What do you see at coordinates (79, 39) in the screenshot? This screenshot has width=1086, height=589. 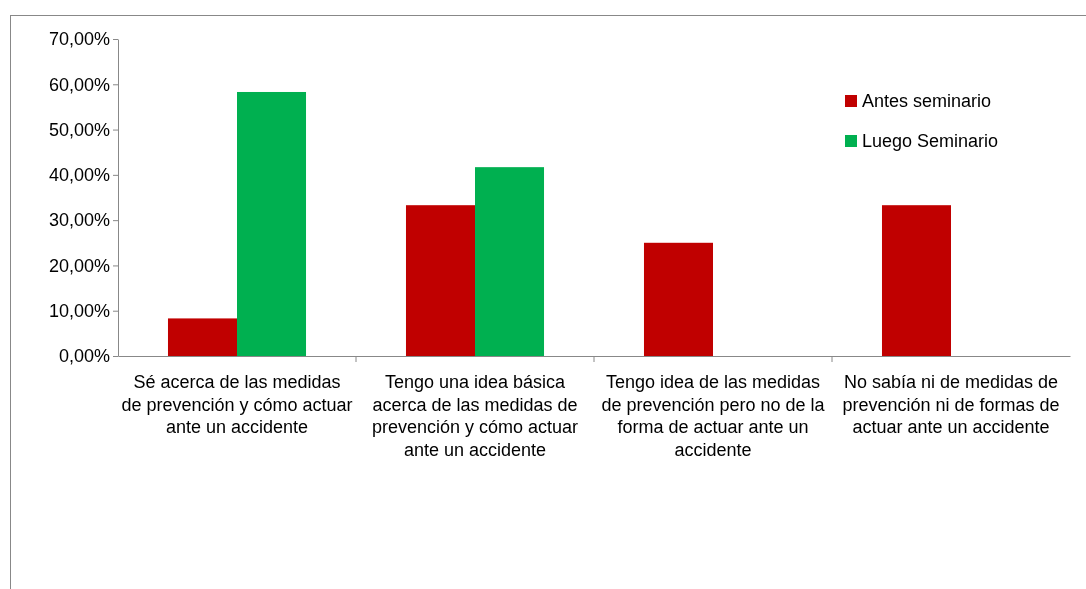 I see `y-tick-label: 70,00%` at bounding box center [79, 39].